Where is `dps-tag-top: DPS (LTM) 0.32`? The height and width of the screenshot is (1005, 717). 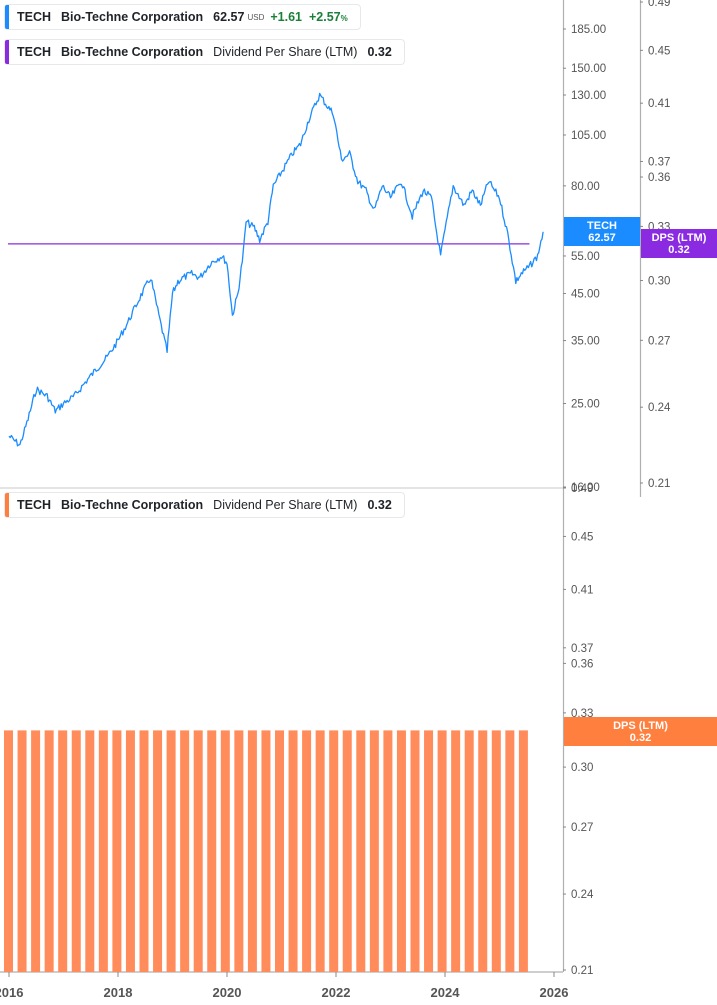 dps-tag-top: DPS (LTM) 0.32 is located at coordinates (679, 243).